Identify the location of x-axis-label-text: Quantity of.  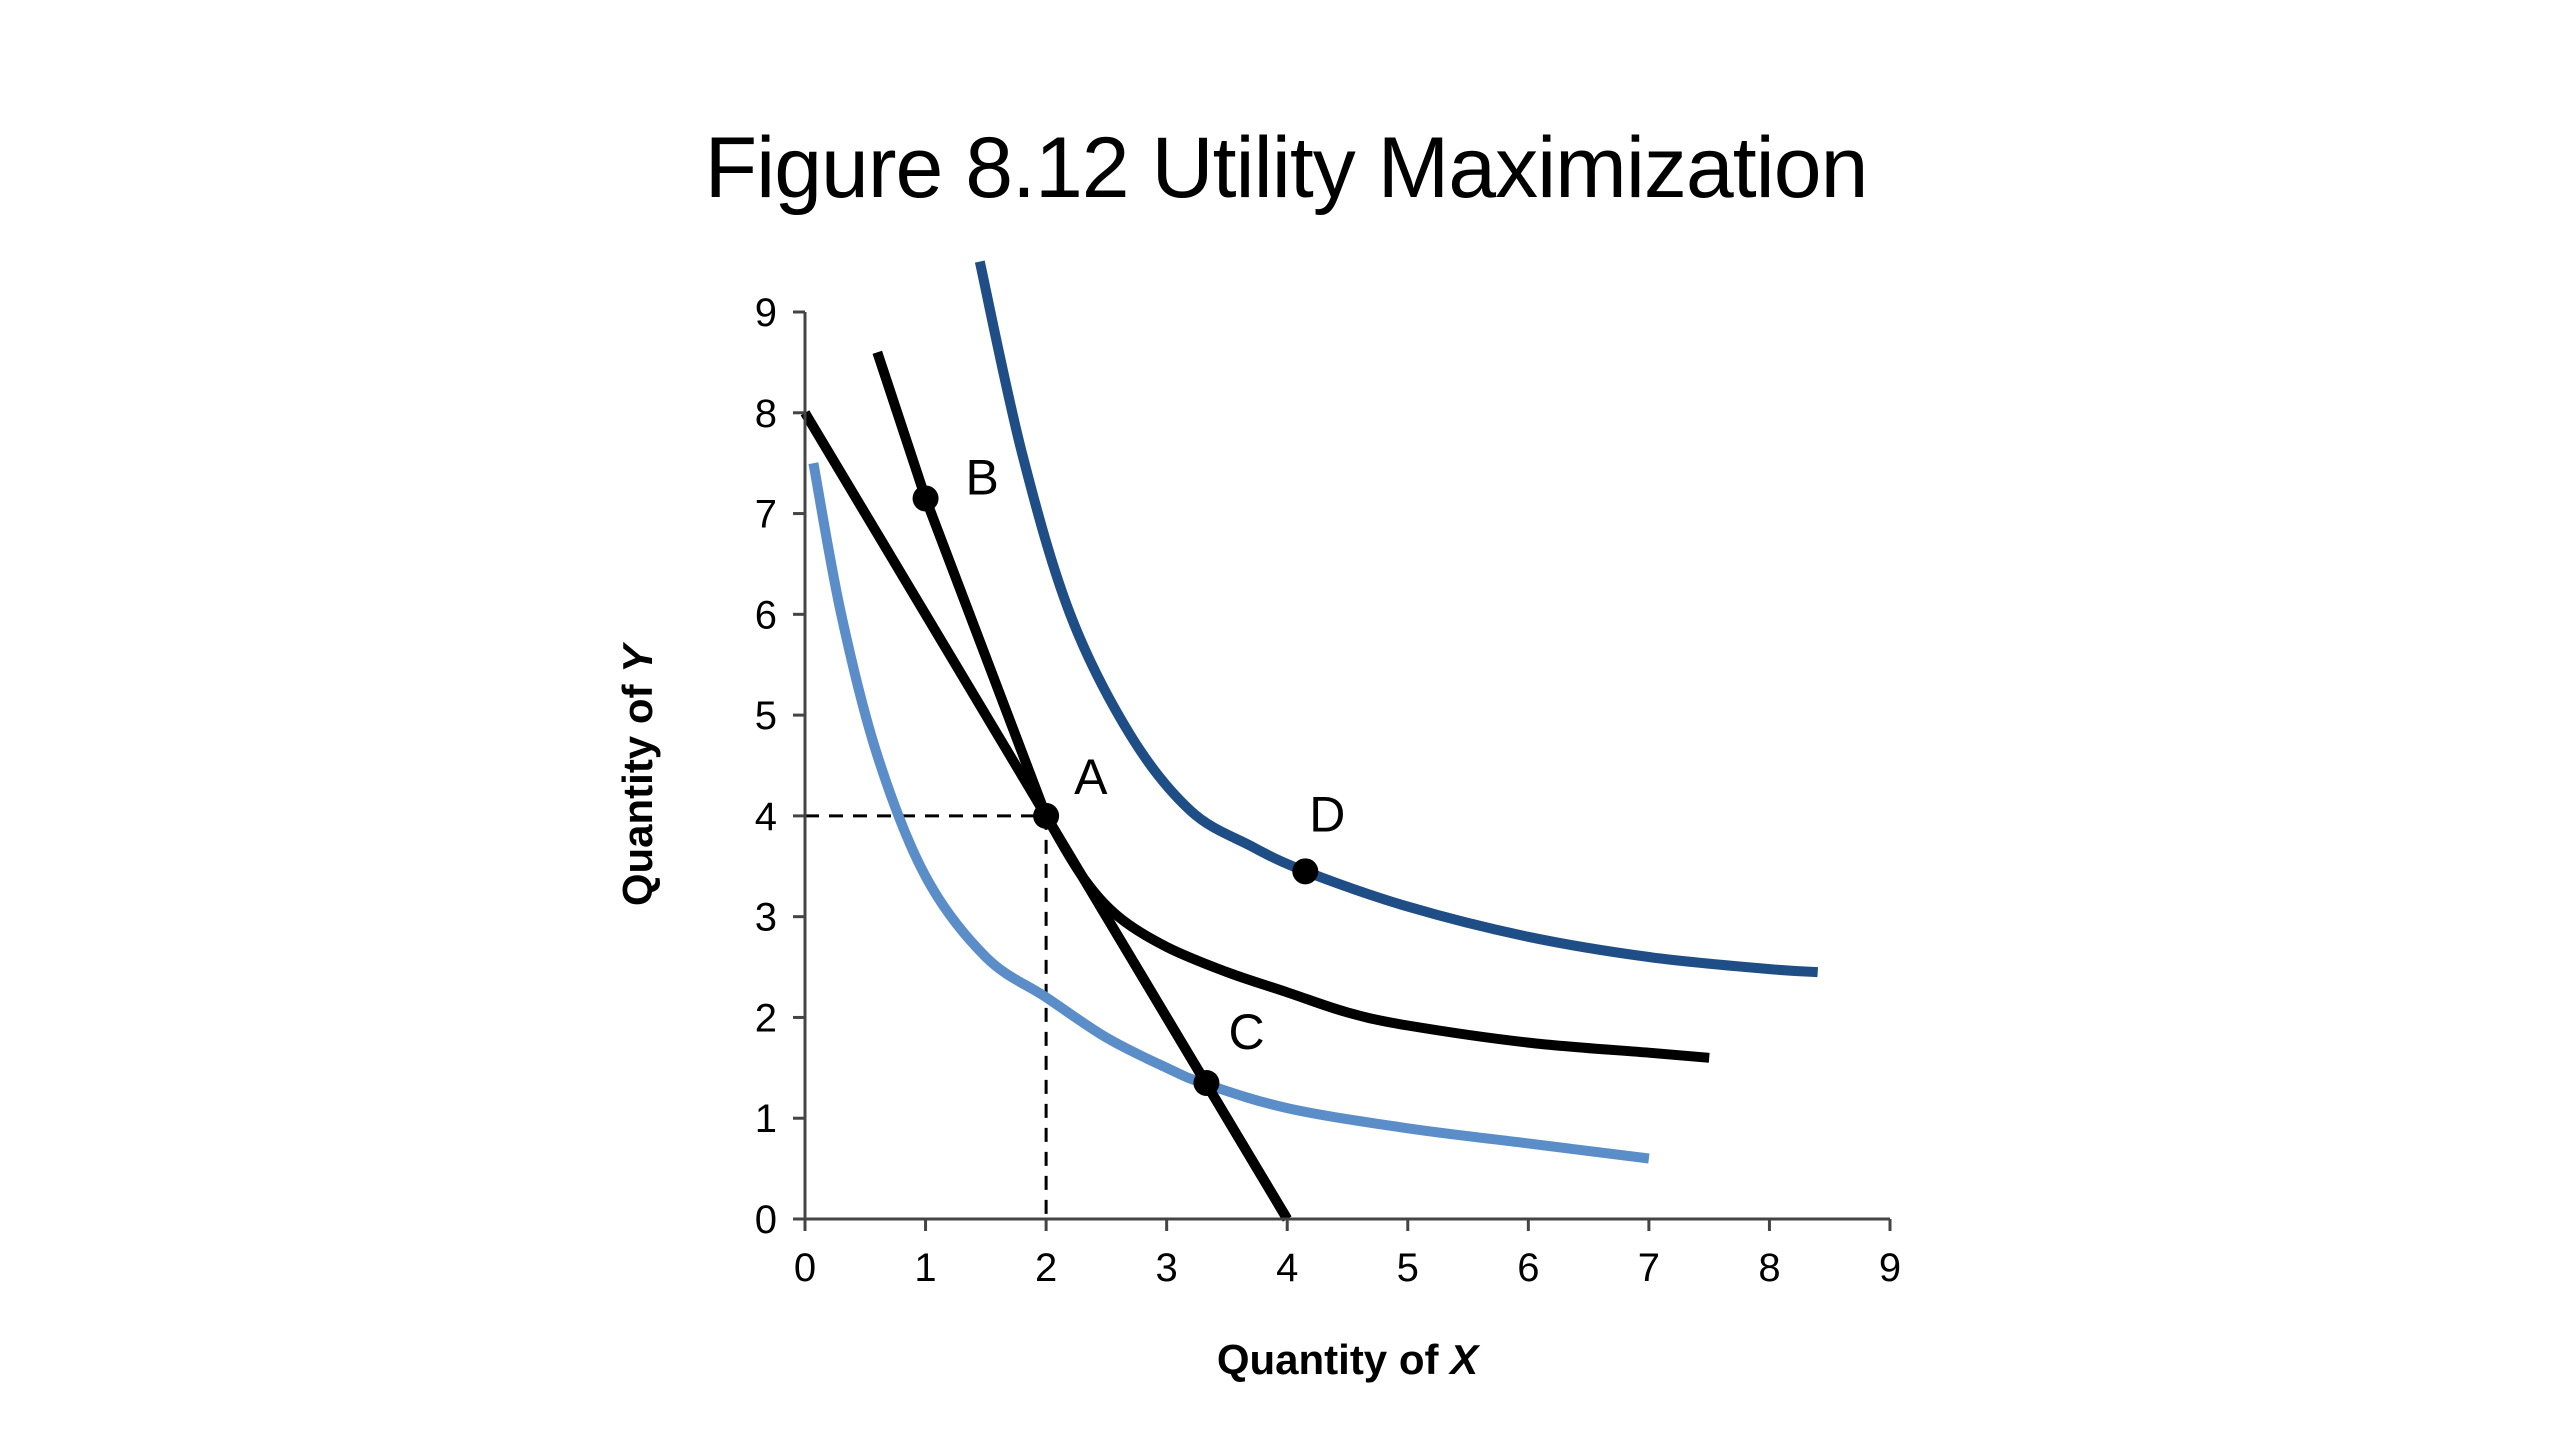
(1333, 1359).